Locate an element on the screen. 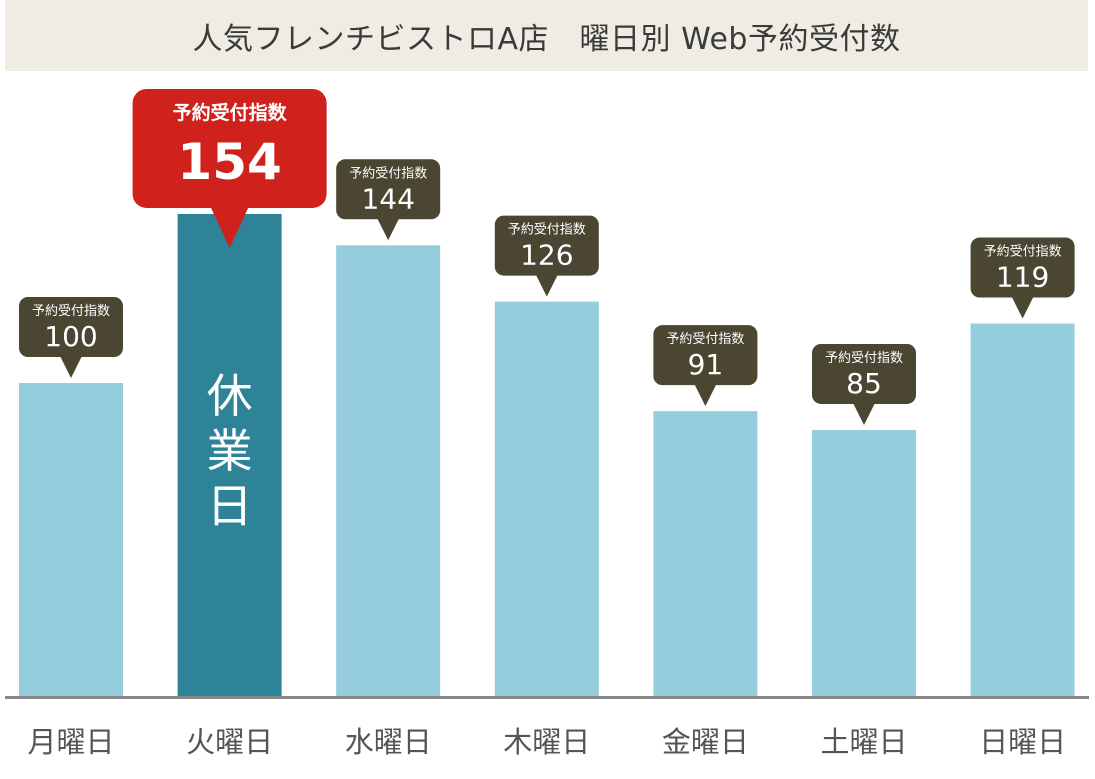 The height and width of the screenshot is (779, 1095). callout-label-2: 予約受付指数 is located at coordinates (388, 173).